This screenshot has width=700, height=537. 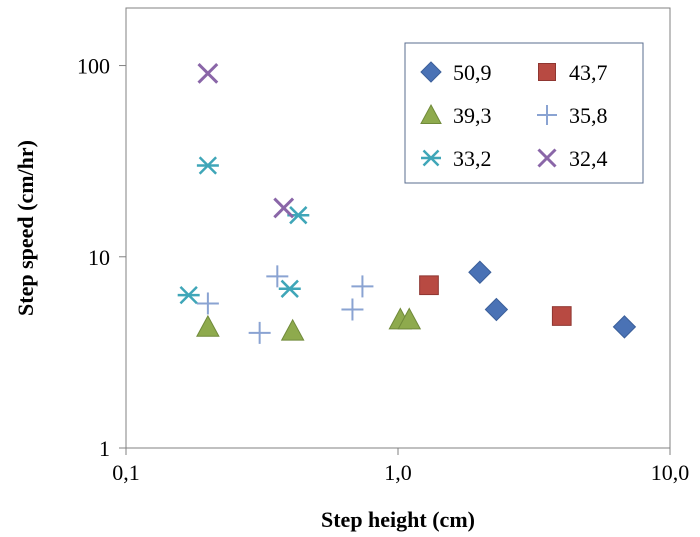 I want to click on legend-marker-diamond, so click(x=431, y=72).